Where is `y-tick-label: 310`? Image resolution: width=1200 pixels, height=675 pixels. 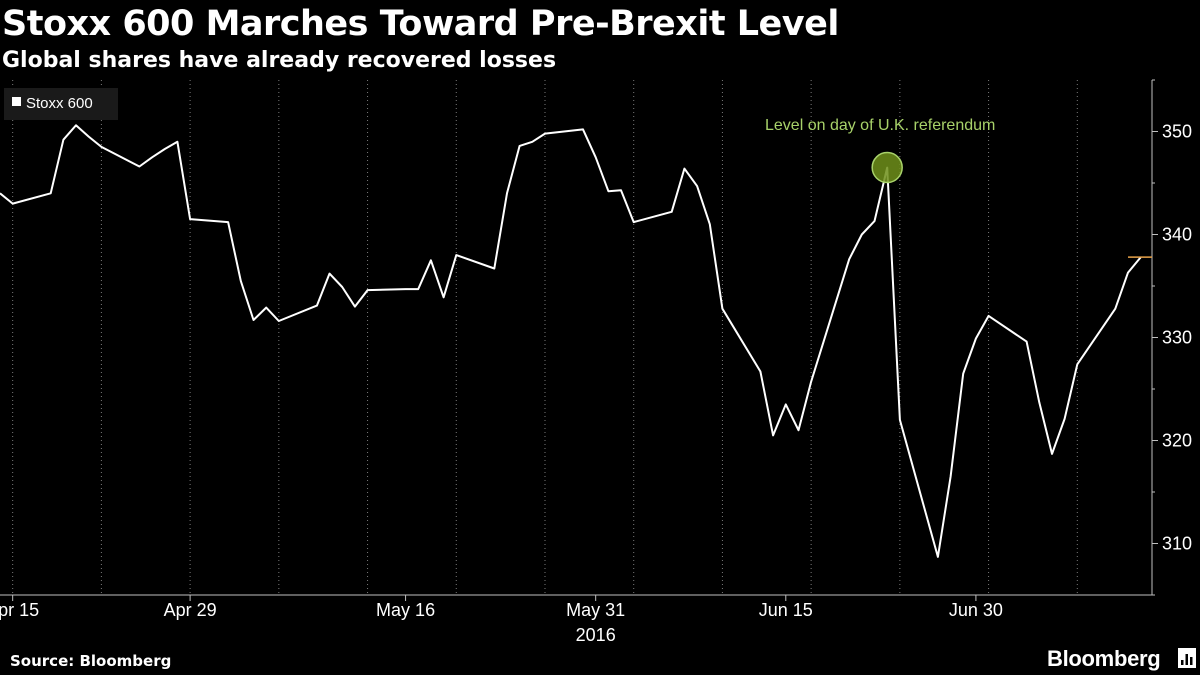
y-tick-label: 310 is located at coordinates (1177, 544).